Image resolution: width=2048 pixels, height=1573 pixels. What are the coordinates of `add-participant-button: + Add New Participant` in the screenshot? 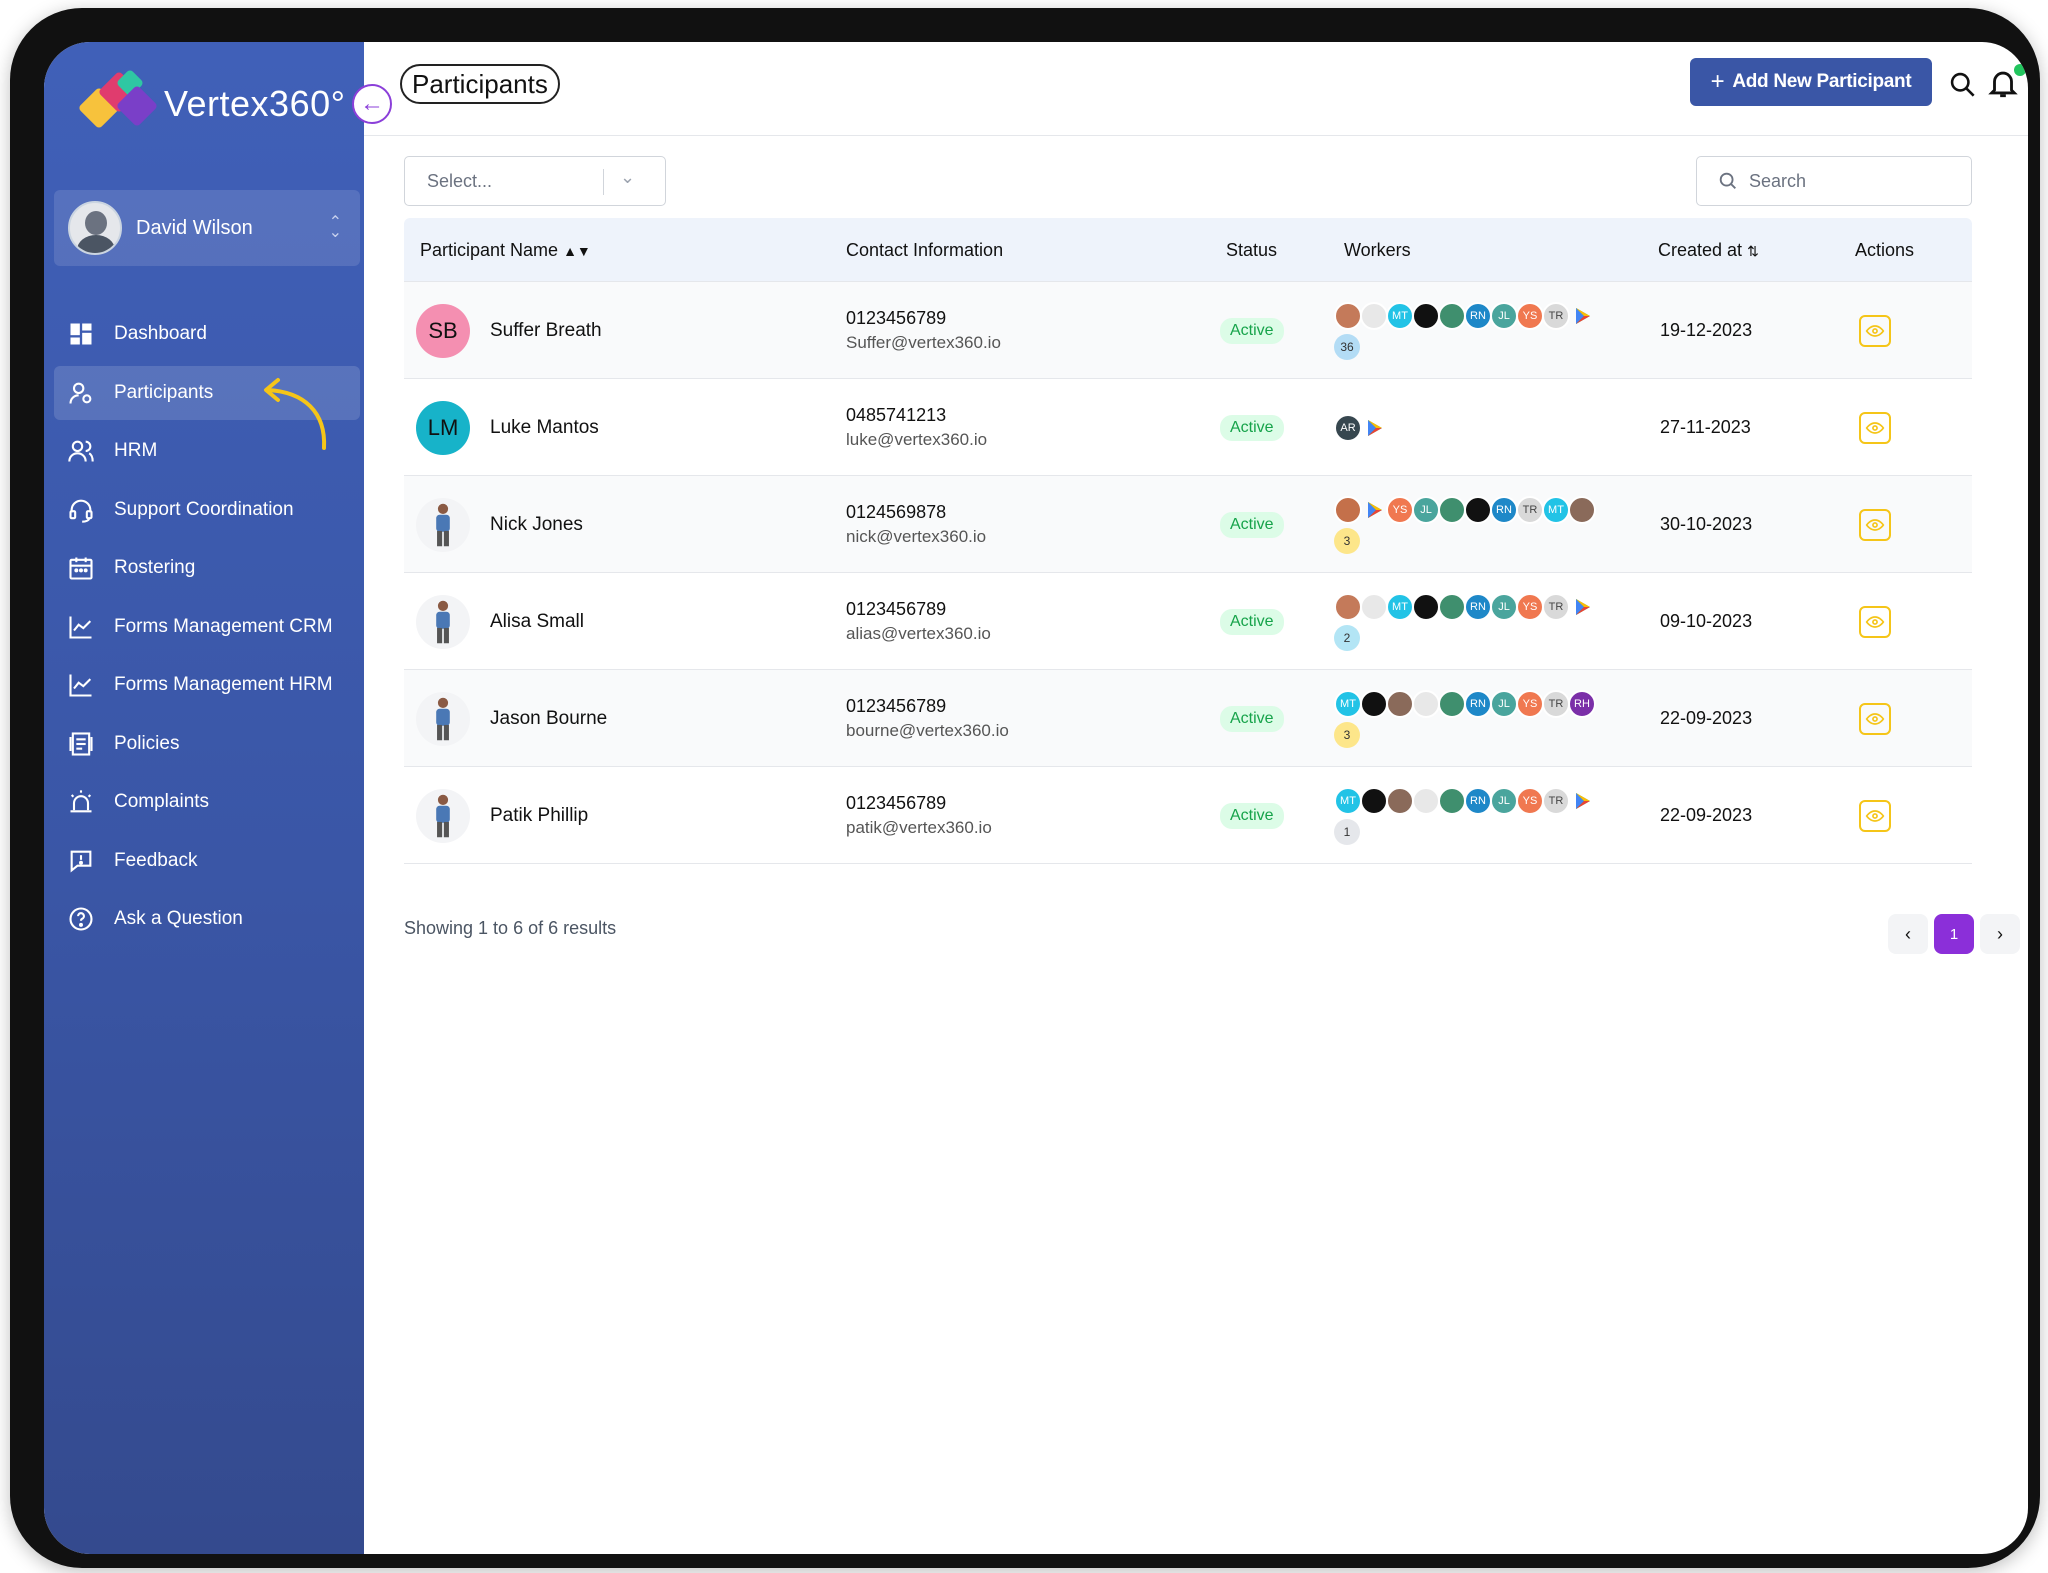 It's located at (1811, 82).